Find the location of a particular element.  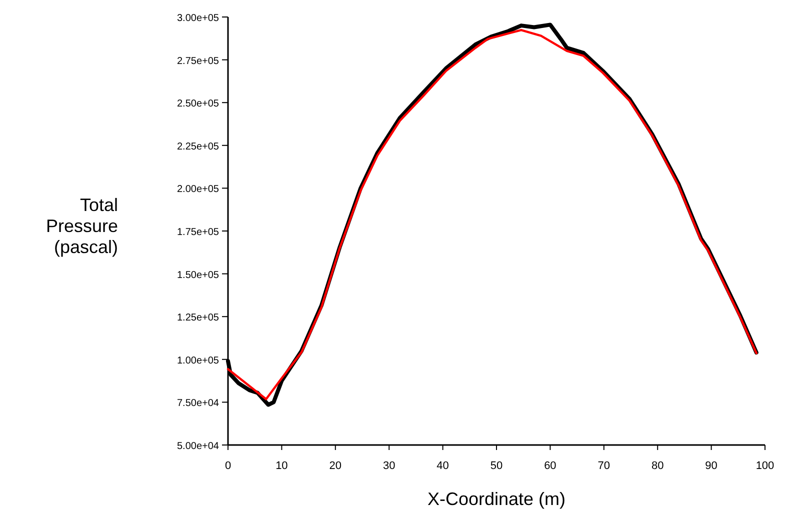

y-tick-label: 2.75e+05 is located at coordinates (198, 61).